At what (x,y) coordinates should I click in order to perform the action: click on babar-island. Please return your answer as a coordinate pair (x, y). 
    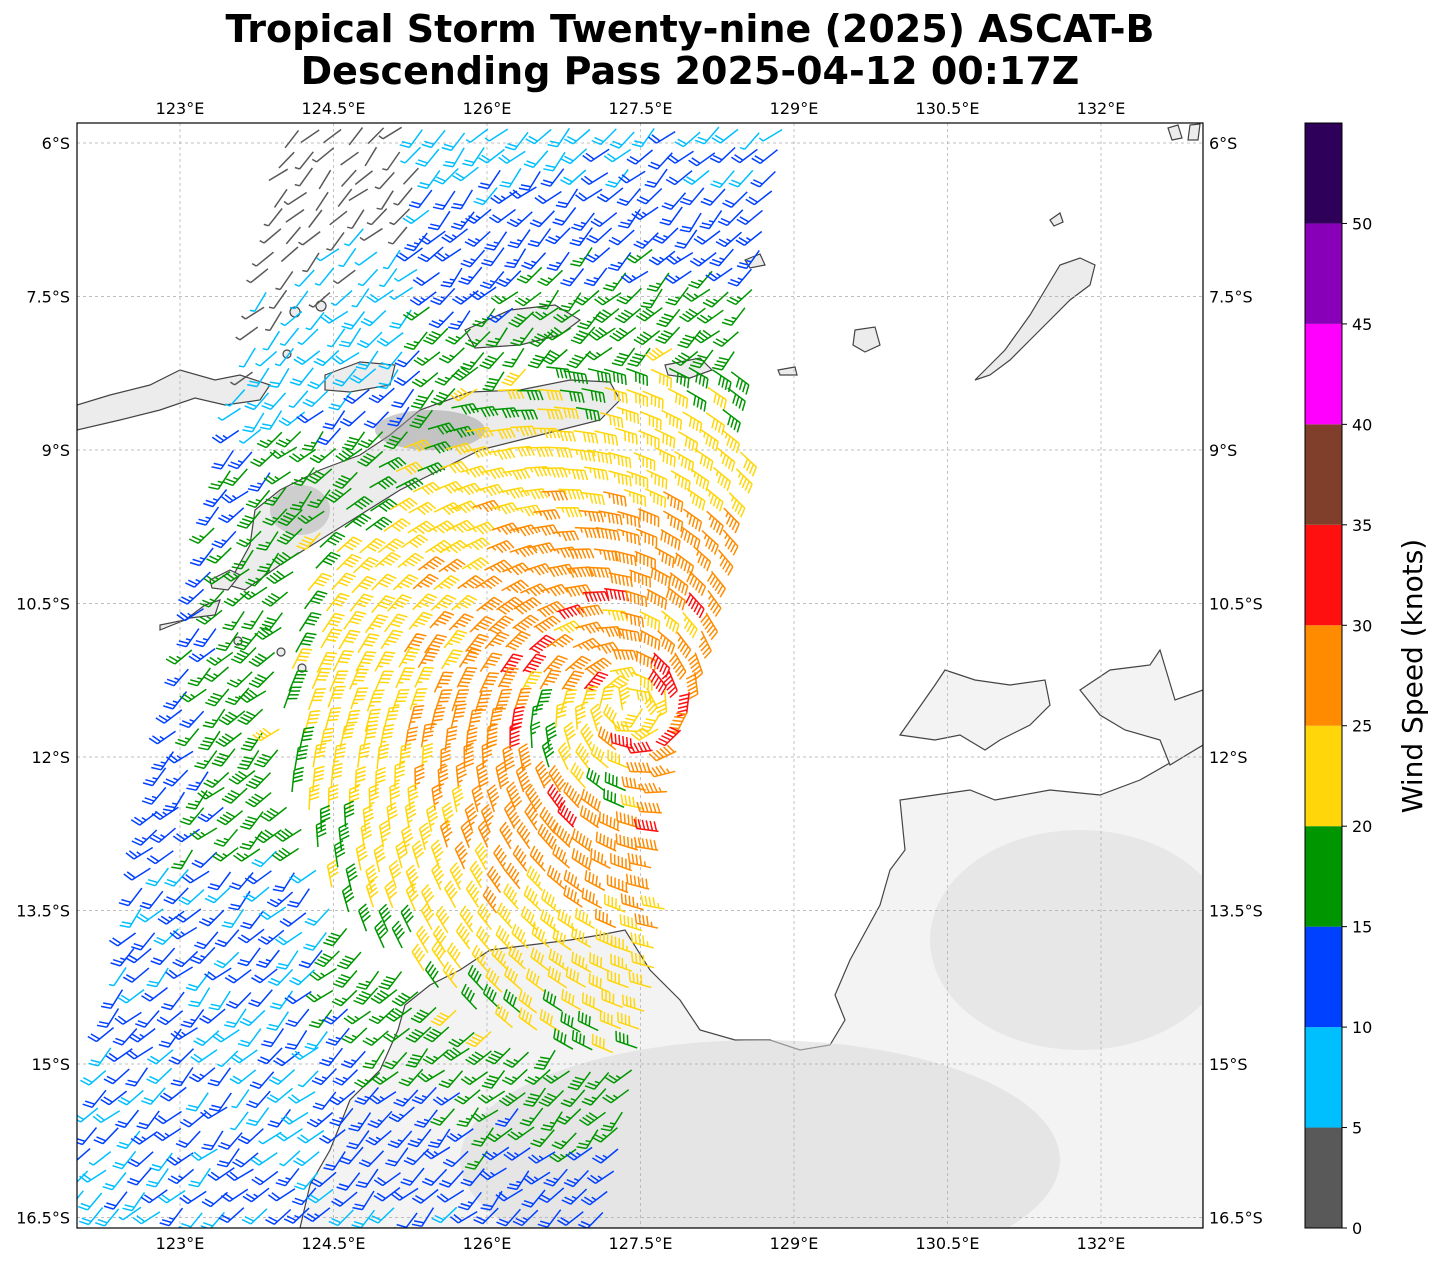
    Looking at the image, I should click on (866, 339).